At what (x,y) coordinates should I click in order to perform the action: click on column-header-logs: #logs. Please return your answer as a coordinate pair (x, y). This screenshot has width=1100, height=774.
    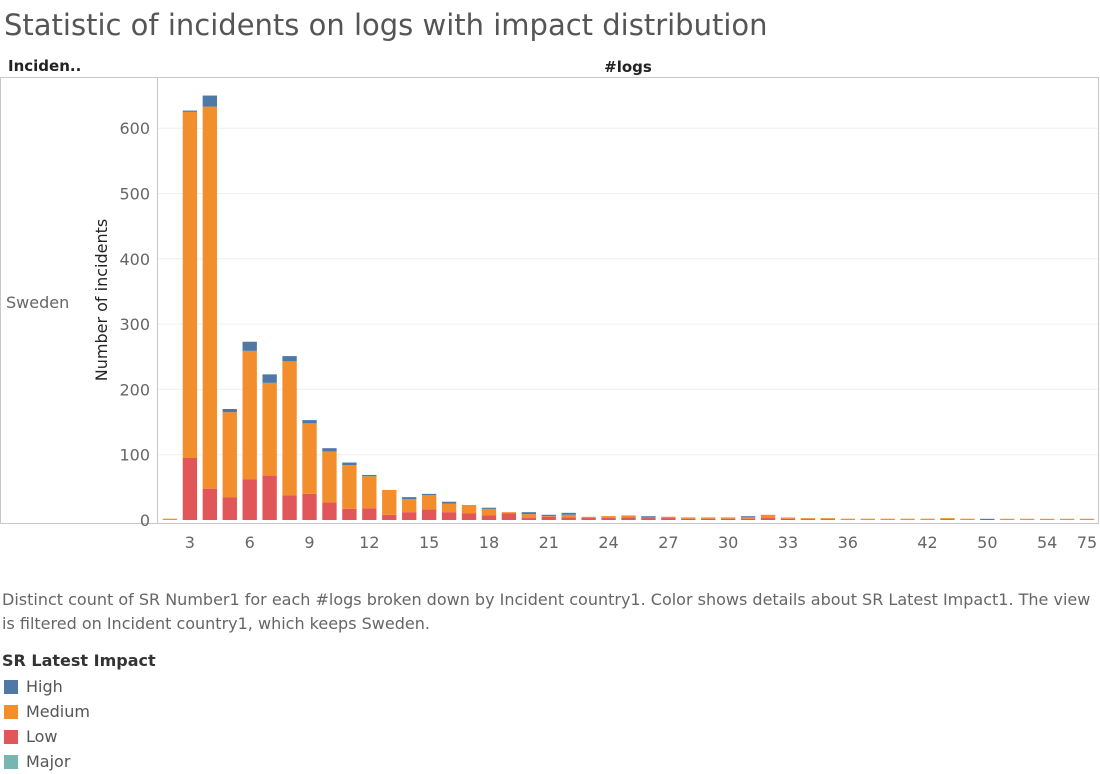
    Looking at the image, I should click on (628, 67).